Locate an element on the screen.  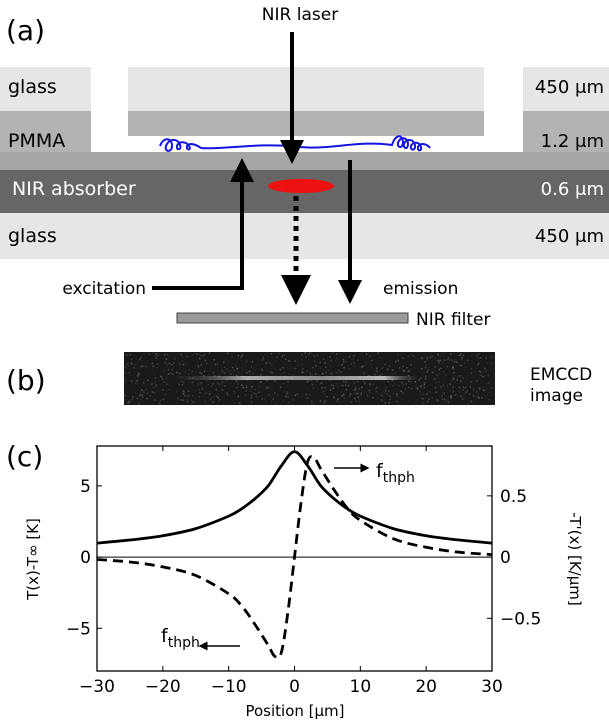
thickness-glass-bottom: 450 μm is located at coordinates (569, 236).